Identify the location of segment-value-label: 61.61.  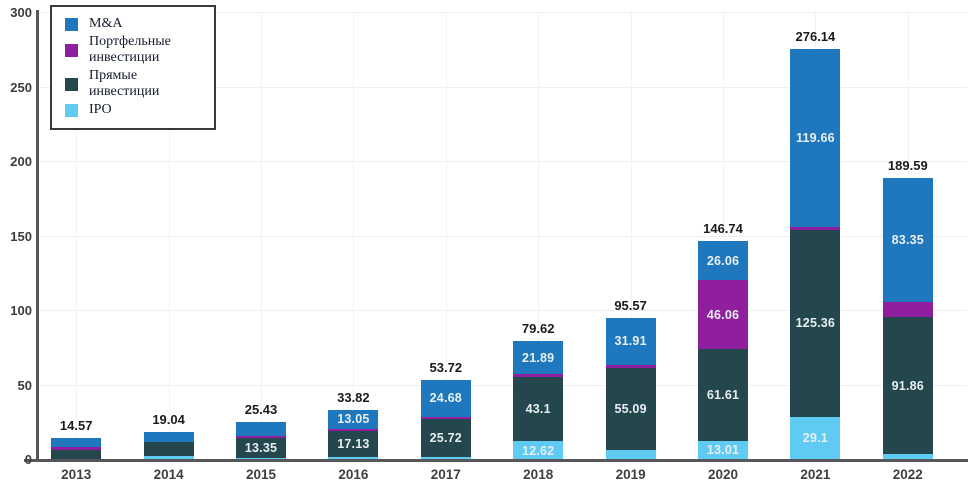
(723, 394).